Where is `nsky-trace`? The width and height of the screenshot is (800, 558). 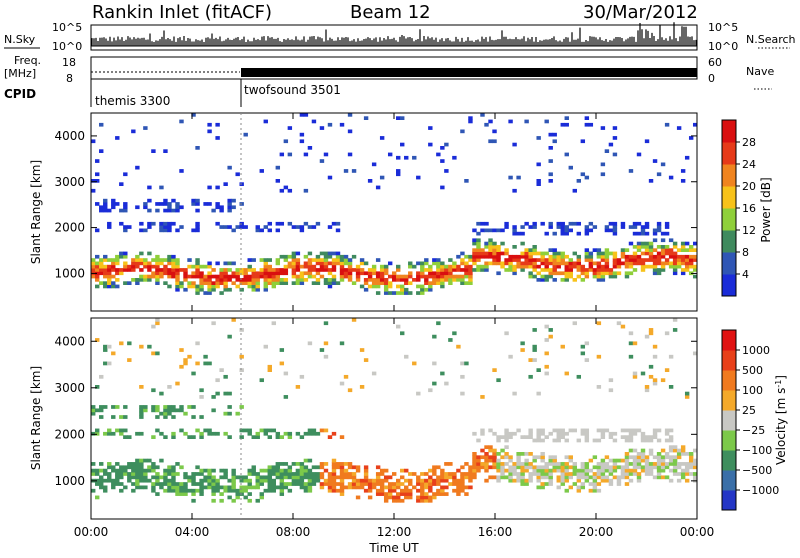 nsky-trace is located at coordinates (394, 34).